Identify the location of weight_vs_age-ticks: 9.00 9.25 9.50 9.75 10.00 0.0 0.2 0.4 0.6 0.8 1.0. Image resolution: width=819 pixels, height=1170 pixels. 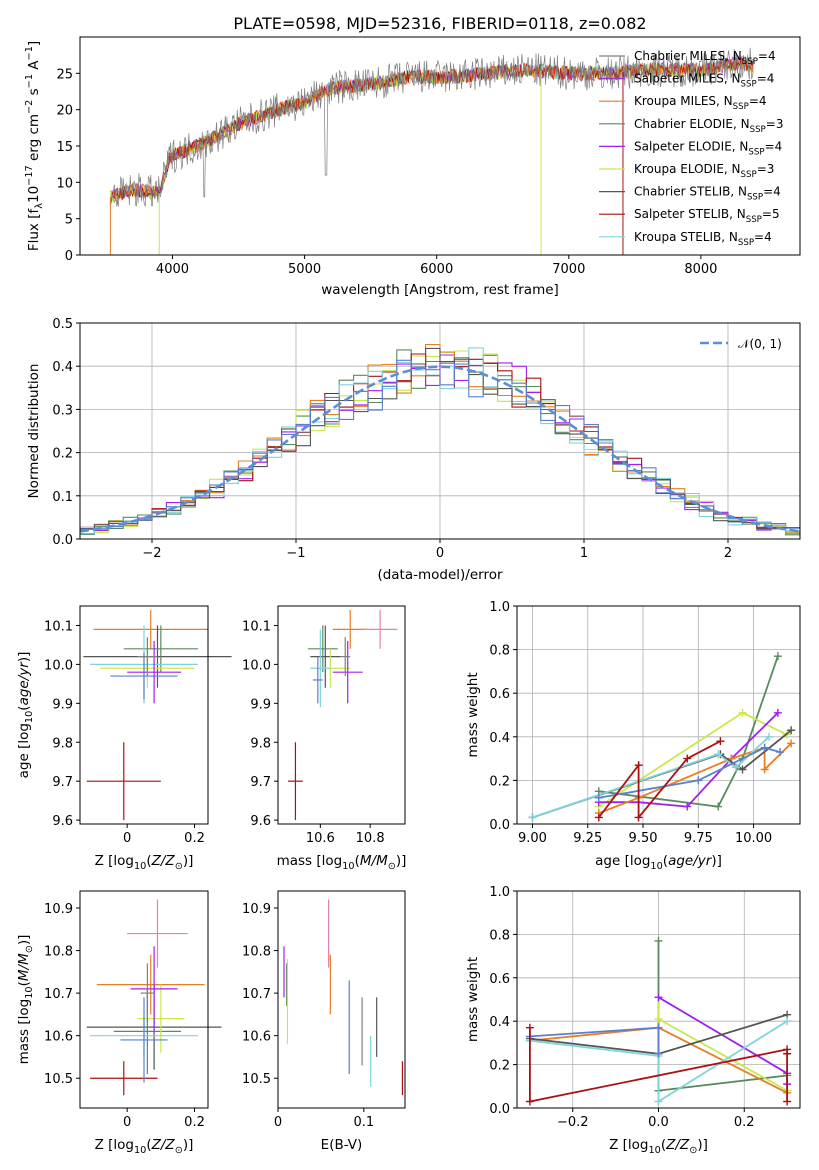
(645, 723).